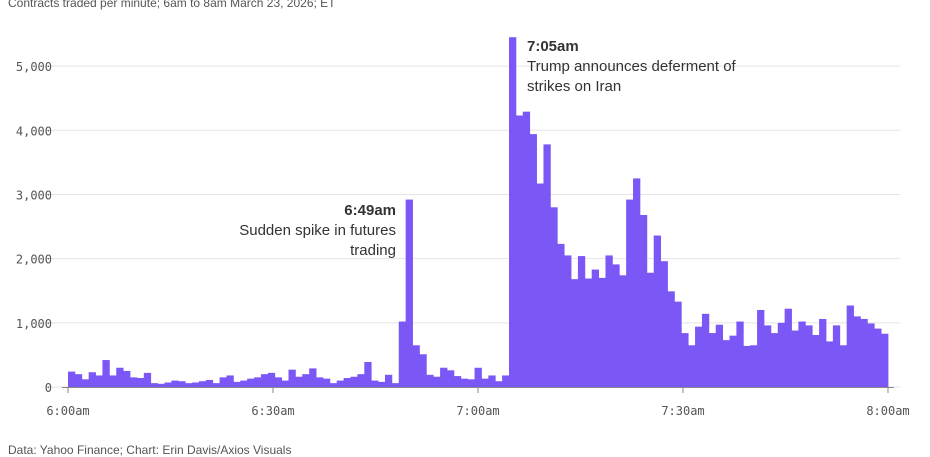  I want to click on y-tick-label: 1,000, so click(34, 324).